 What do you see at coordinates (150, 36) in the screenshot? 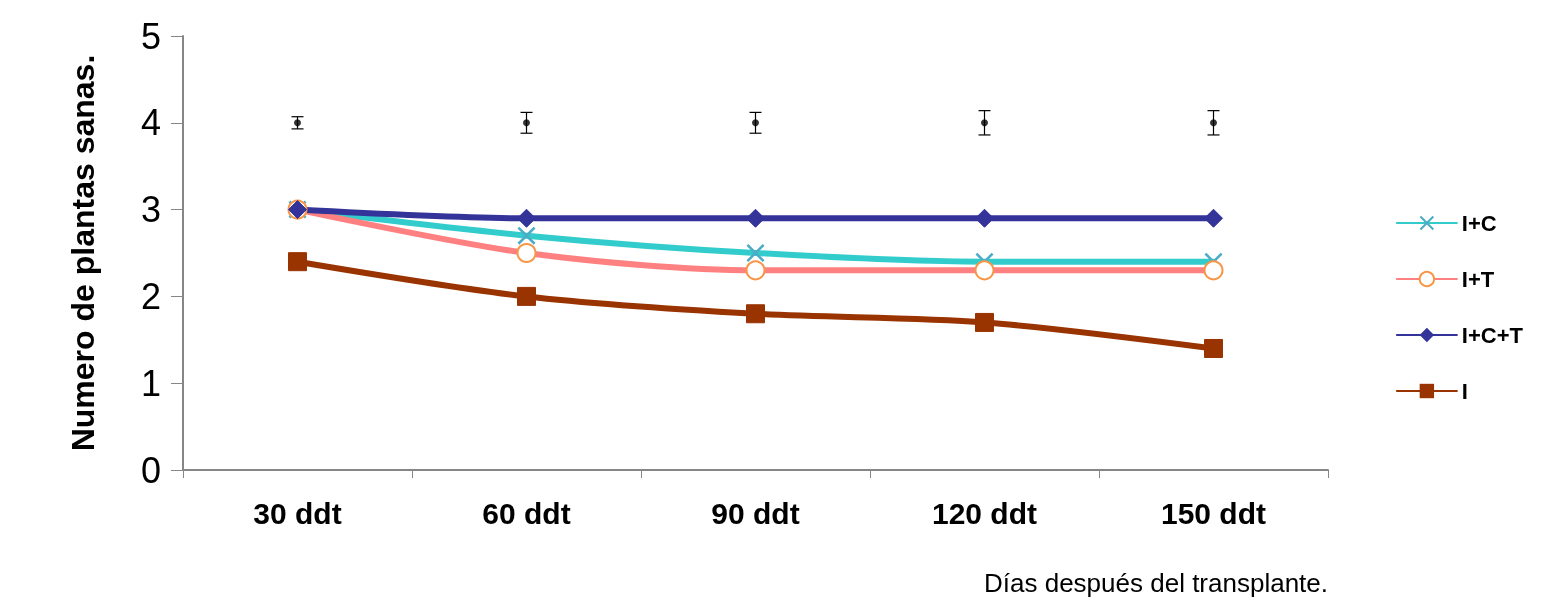
I see `y-tick-label: 5` at bounding box center [150, 36].